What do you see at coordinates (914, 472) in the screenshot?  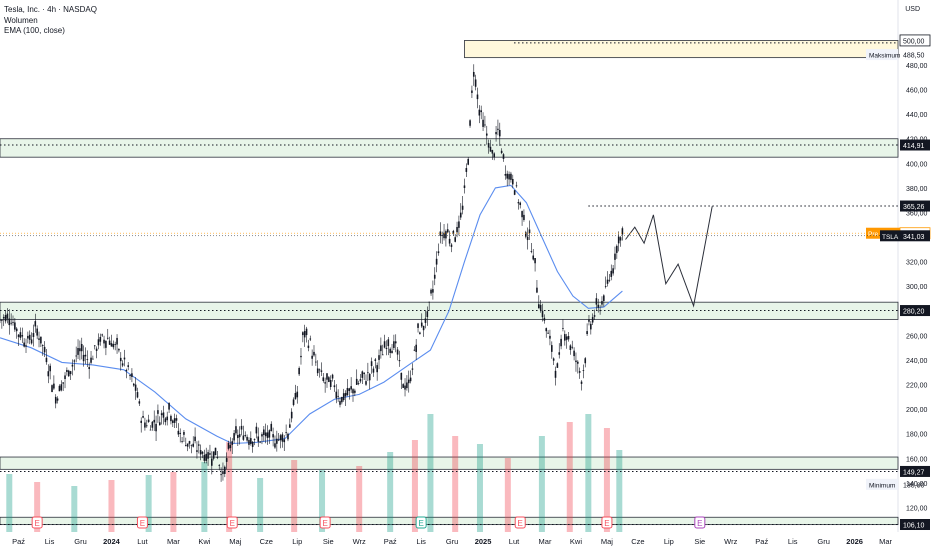 I see `price-label: 149,27` at bounding box center [914, 472].